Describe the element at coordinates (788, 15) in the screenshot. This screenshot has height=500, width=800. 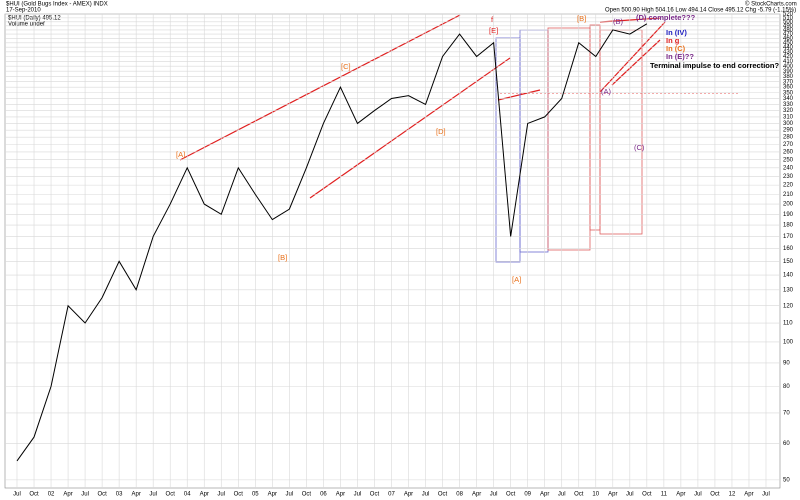
I see `y-tick-label: 520` at that location.